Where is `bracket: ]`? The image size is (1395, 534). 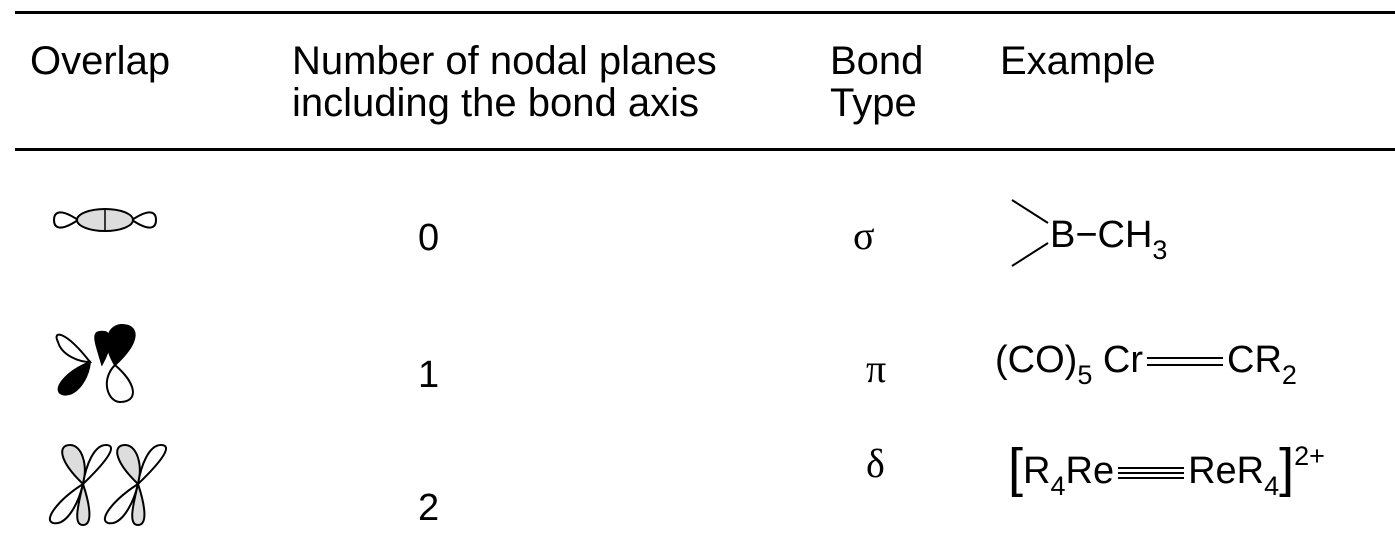
bracket: ] is located at coordinates (1287, 468).